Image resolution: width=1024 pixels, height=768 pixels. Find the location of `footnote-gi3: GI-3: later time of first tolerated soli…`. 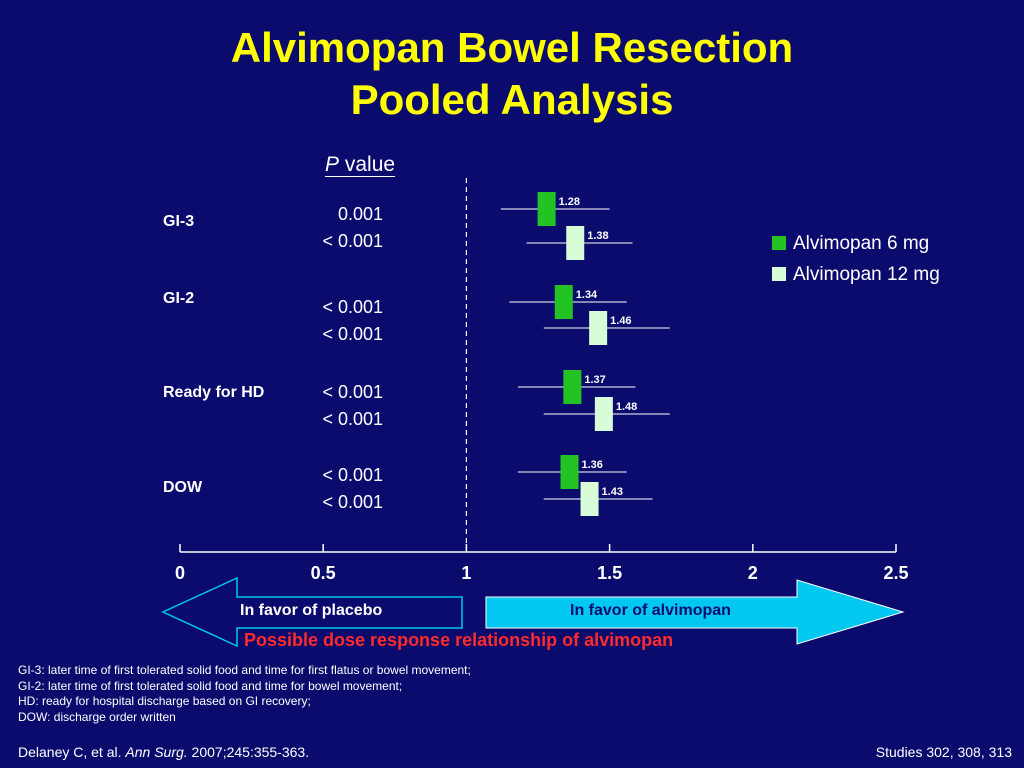

footnote-gi3: GI-3: later time of first tolerated soli… is located at coordinates (244, 670).